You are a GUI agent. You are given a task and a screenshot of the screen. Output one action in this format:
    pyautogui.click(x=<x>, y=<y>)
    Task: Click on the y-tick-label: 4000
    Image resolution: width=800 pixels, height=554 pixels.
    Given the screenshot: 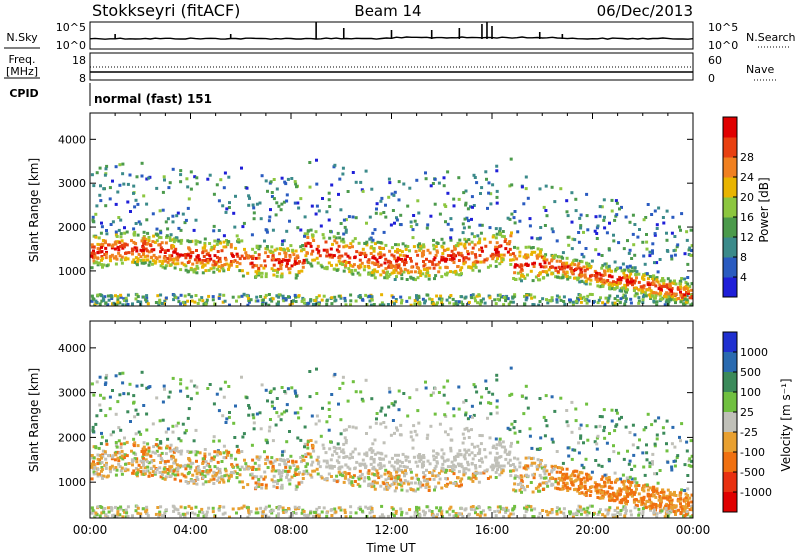 What is the action you would take?
    pyautogui.click(x=72, y=139)
    